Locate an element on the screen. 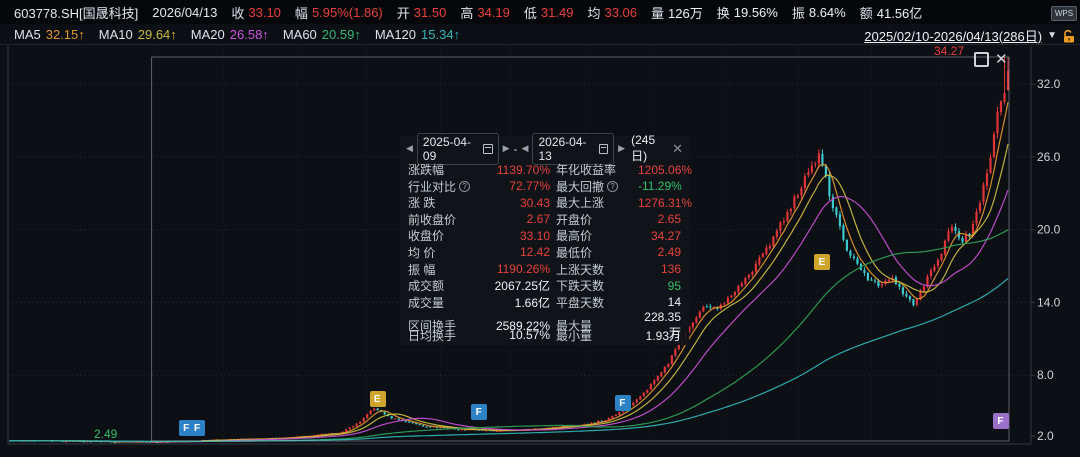 This screenshot has width=1080, height=457. interval-stats-header: ◀ 2025-04-09 ▶ - ◀ 2026-04-13 ▶ (245日) ✕ is located at coordinates (544, 148).